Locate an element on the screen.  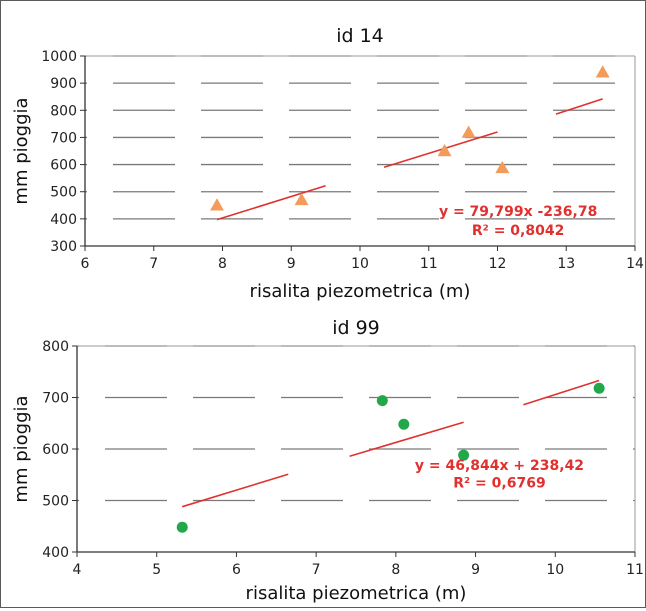
x-tick-label: 13 is located at coordinates (566, 264).